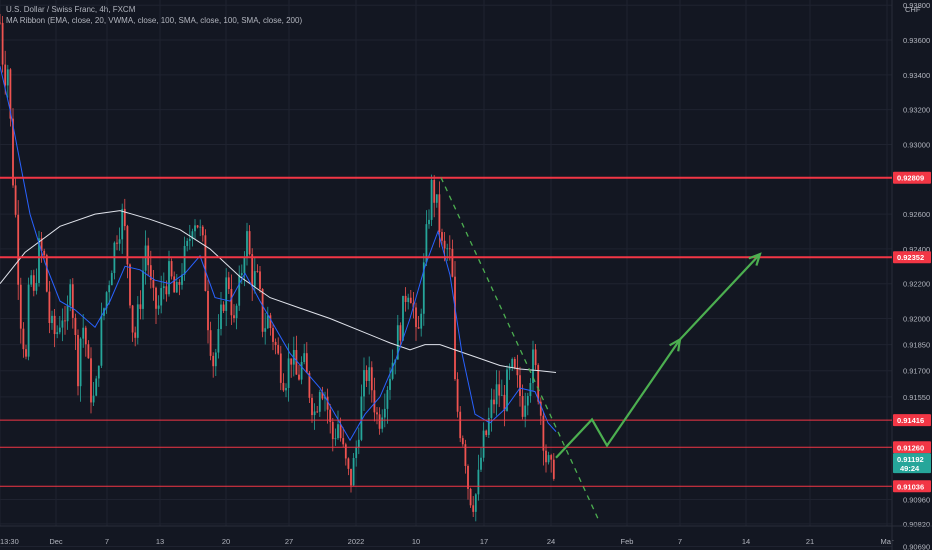 The height and width of the screenshot is (550, 932). What do you see at coordinates (289, 541) in the screenshot?
I see `x-tick-label: 27` at bounding box center [289, 541].